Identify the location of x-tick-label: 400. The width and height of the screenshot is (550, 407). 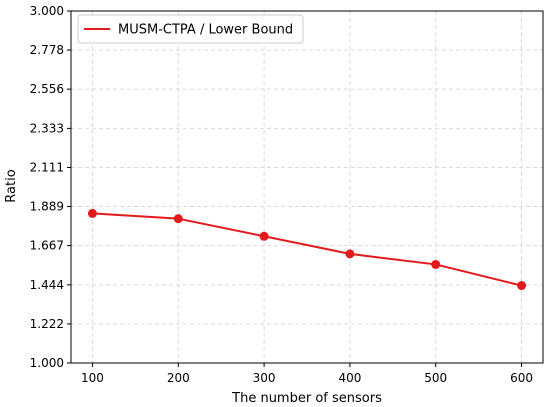
(349, 378).